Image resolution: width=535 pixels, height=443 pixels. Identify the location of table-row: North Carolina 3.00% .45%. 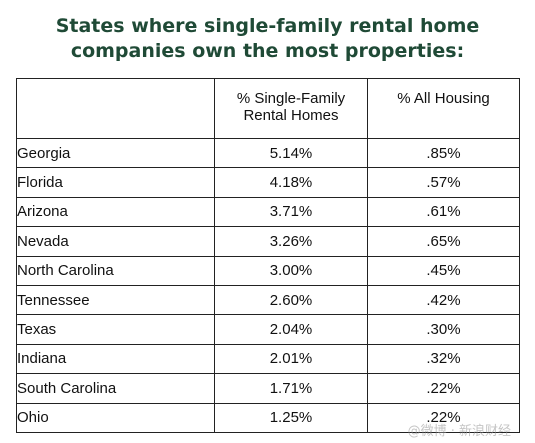
(268, 270).